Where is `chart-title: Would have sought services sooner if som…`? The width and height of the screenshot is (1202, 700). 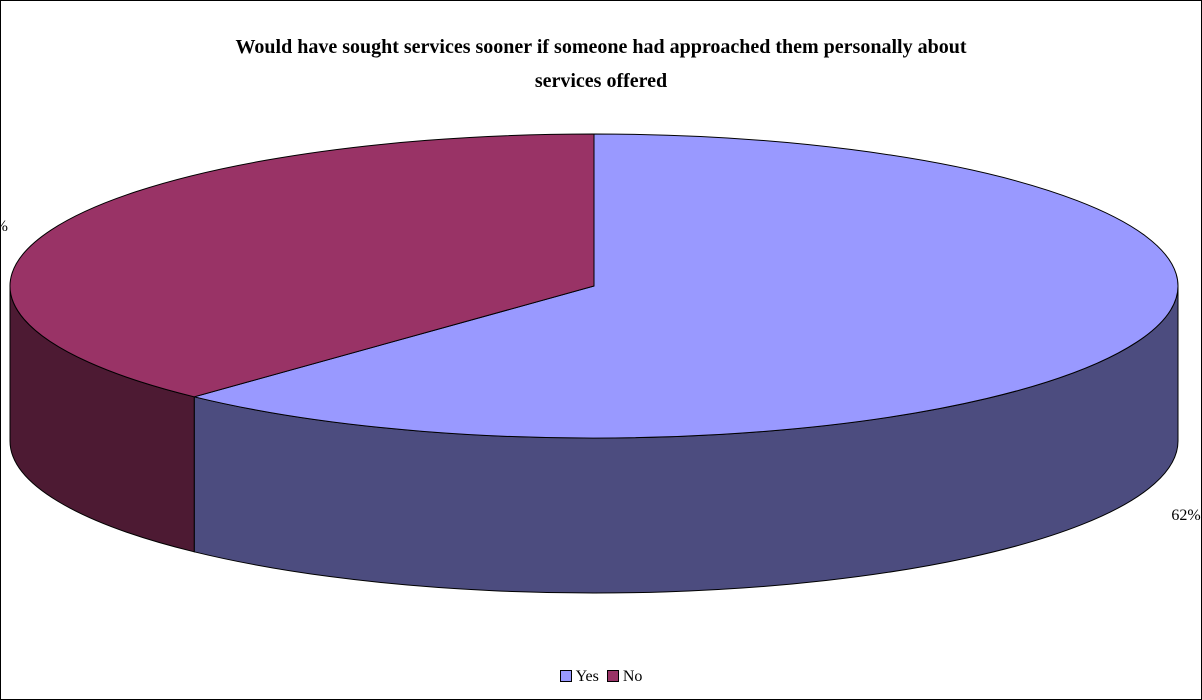 chart-title: Would have sought services sooner if som… is located at coordinates (601, 64).